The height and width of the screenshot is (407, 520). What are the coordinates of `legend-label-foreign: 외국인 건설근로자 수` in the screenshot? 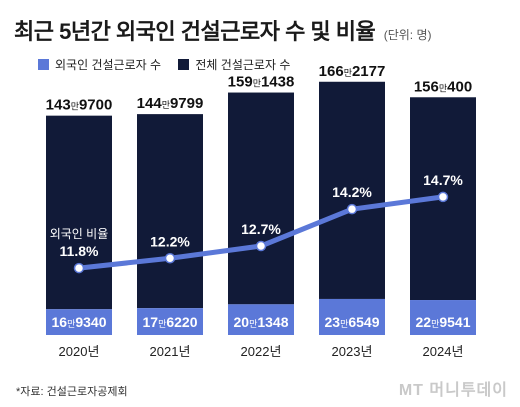 It's located at (108, 65).